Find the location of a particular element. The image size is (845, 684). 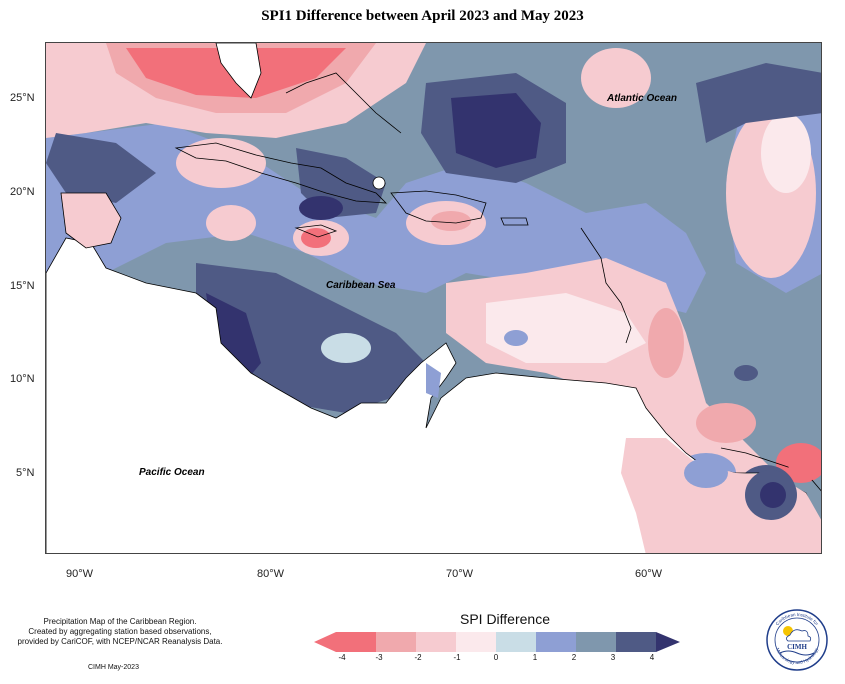

atlantic-ocean-label: Atlantic Ocean is located at coordinates (642, 98).